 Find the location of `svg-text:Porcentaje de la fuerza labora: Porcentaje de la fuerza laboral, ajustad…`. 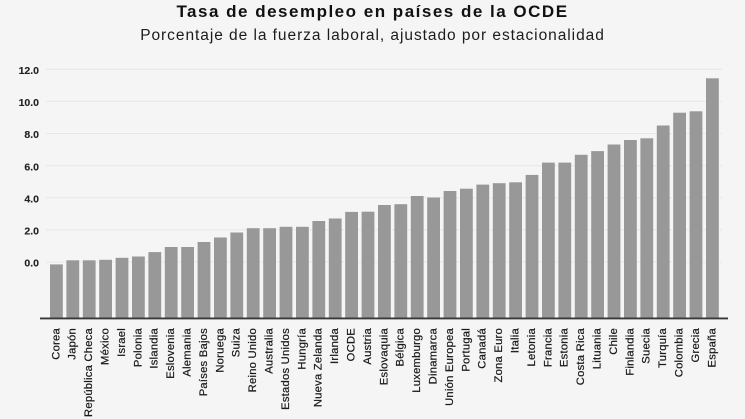

svg-text:Porcentaje de la fuerza labora: Porcentaje de la fuerza laboral, ajustad… is located at coordinates (372, 35).